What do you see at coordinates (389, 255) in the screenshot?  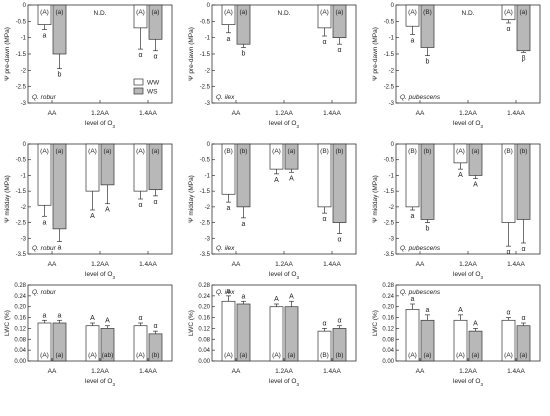 I see `y-tick-label: -3.5` at bounding box center [389, 255].